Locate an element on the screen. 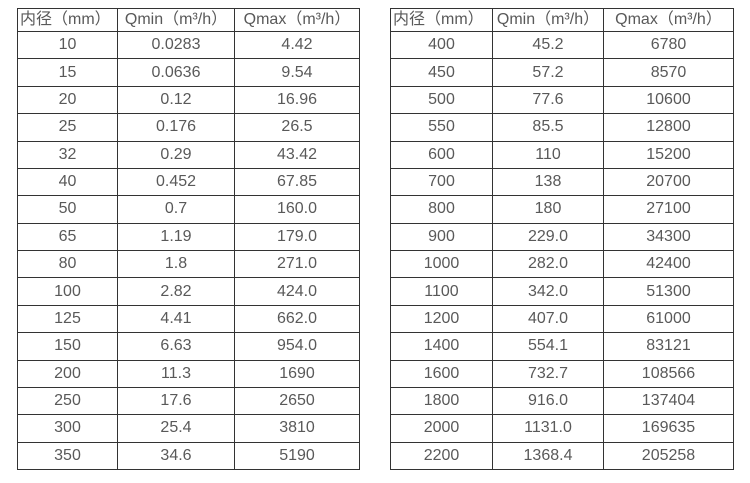  table-cell: 61000 is located at coordinates (668, 319).